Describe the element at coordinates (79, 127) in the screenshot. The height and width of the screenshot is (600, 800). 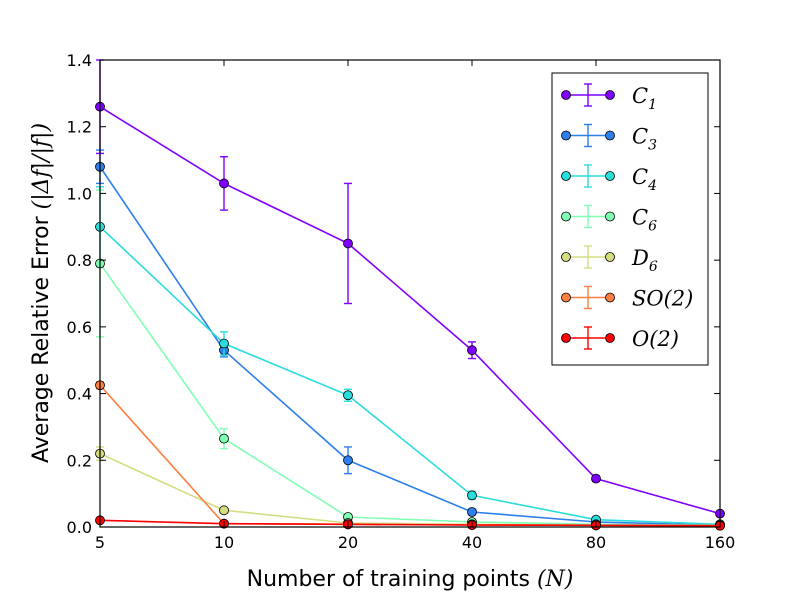
I see `y-tick-label: 1.2` at that location.